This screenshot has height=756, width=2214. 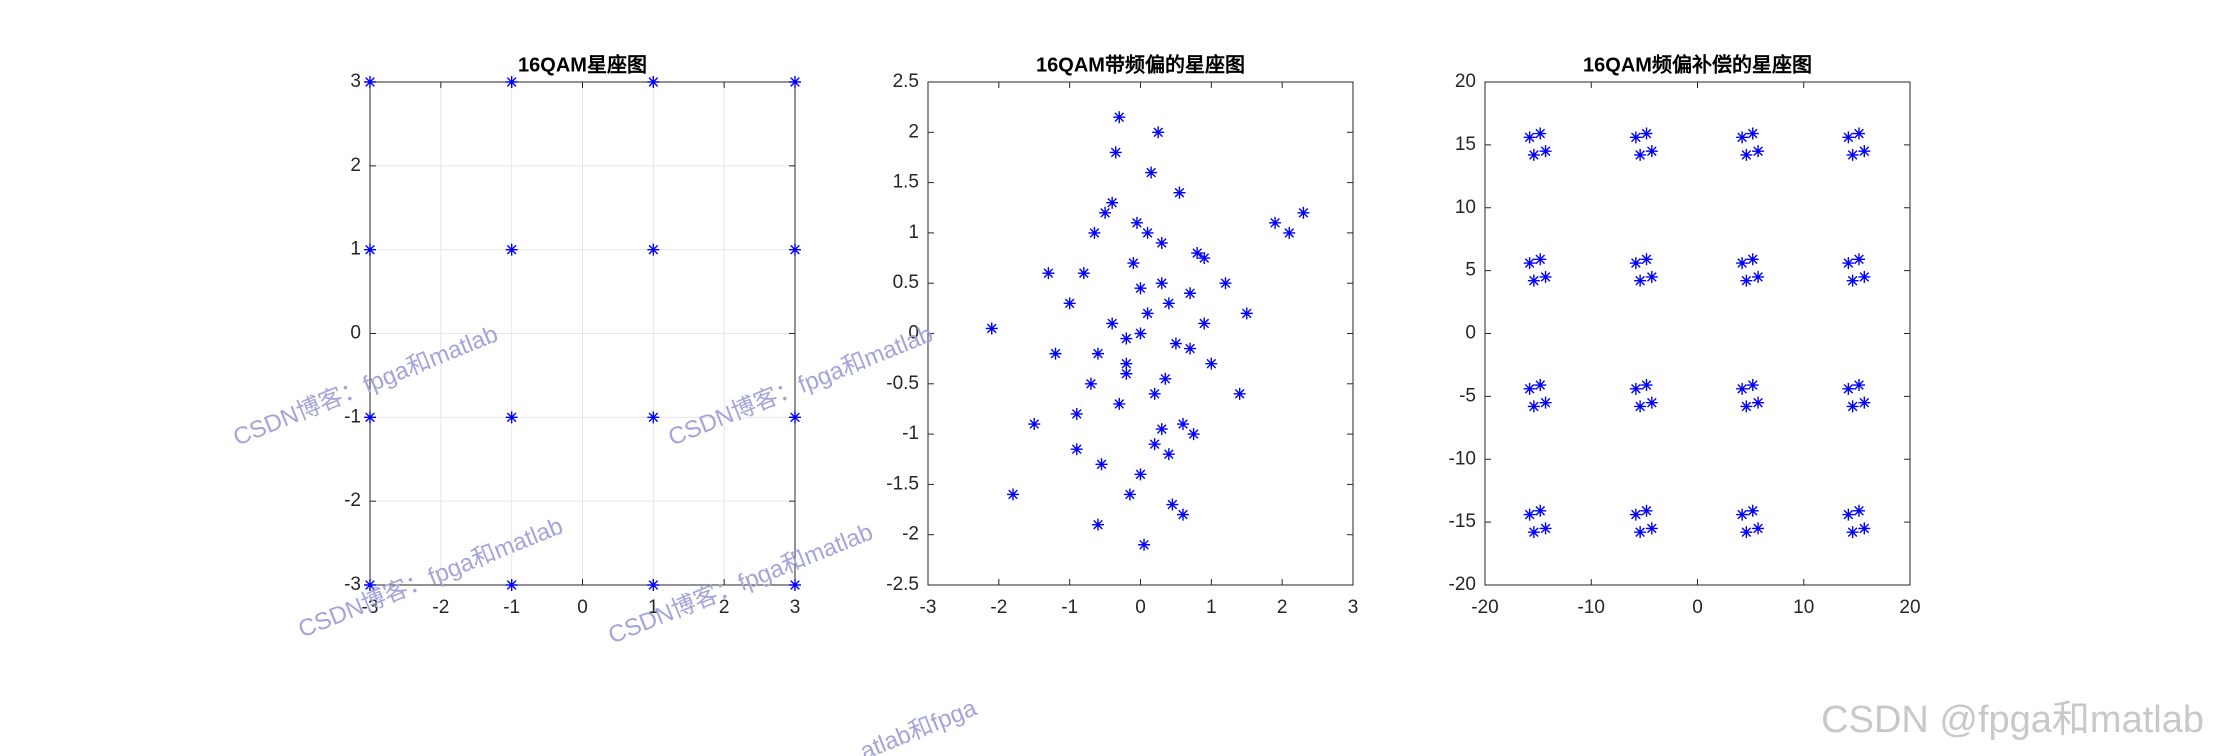 I want to click on y-tick-label: 2.5, so click(x=906, y=81).